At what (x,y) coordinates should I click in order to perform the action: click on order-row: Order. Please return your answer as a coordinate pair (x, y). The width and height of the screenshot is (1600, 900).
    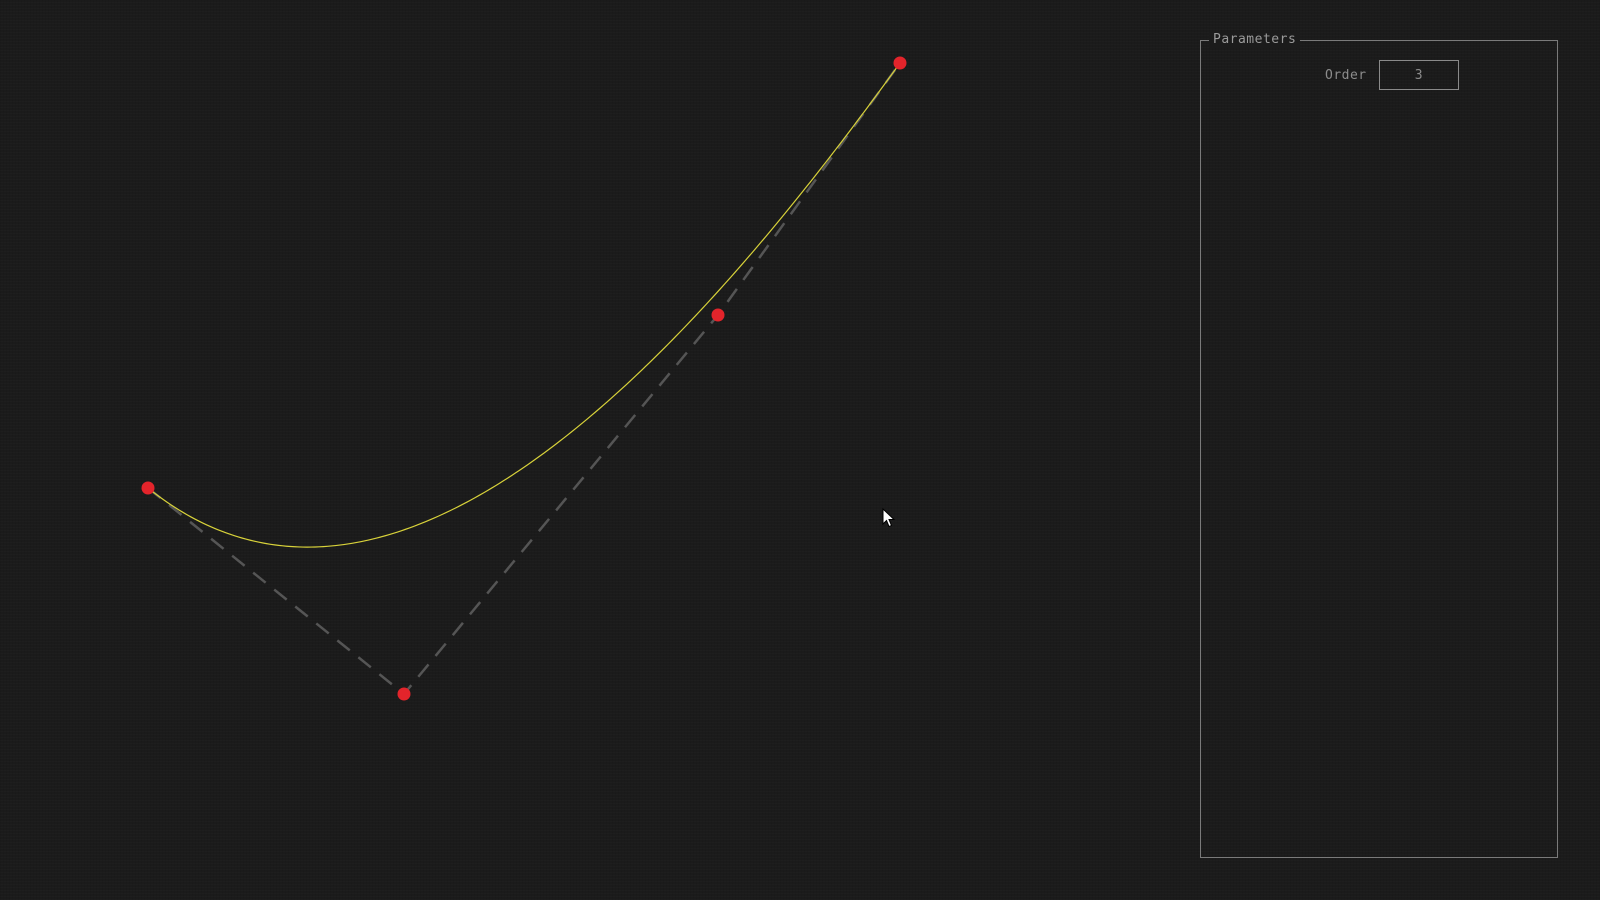
    Looking at the image, I should click on (1392, 75).